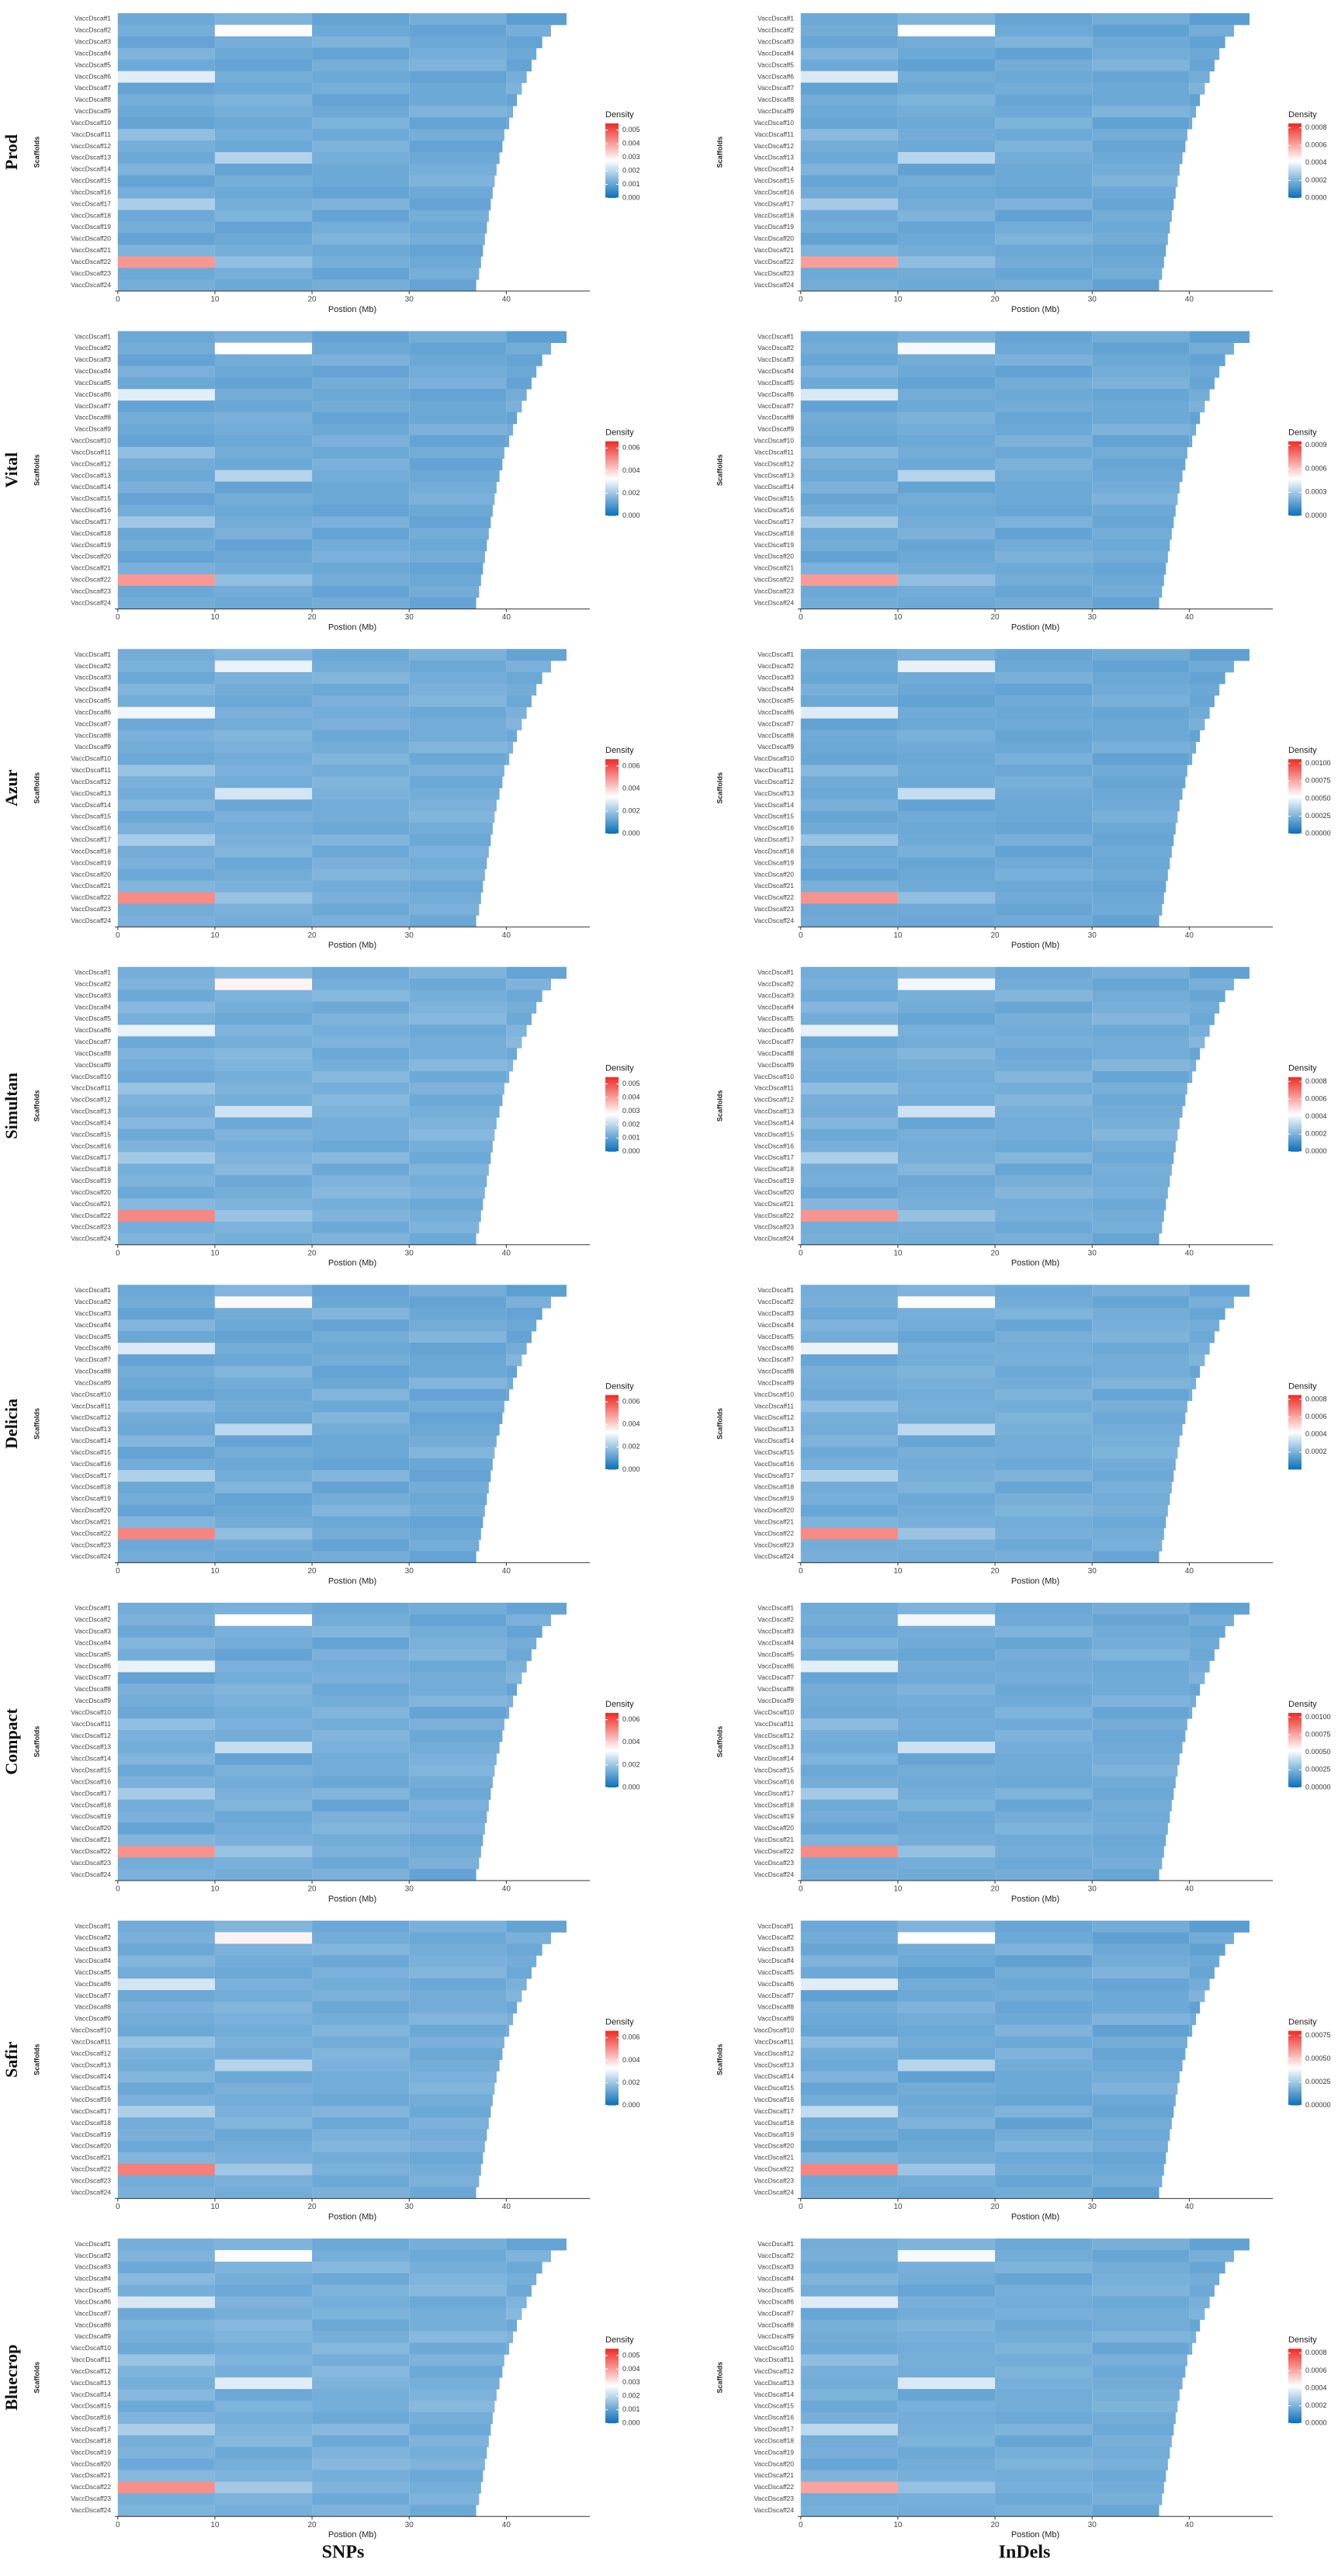 The width and height of the screenshot is (1338, 2576). What do you see at coordinates (506, 935) in the screenshot?
I see `x-tick-label: 40` at bounding box center [506, 935].